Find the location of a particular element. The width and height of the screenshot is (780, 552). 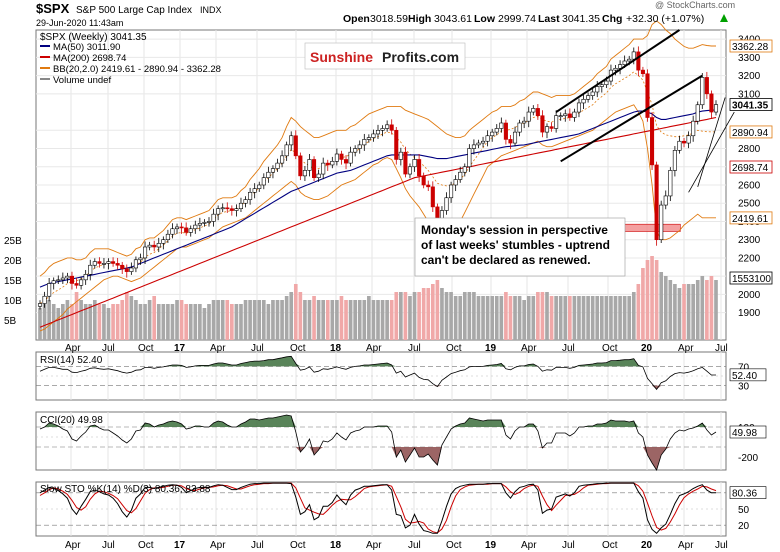

x-tick-label: 17 is located at coordinates (180, 348).